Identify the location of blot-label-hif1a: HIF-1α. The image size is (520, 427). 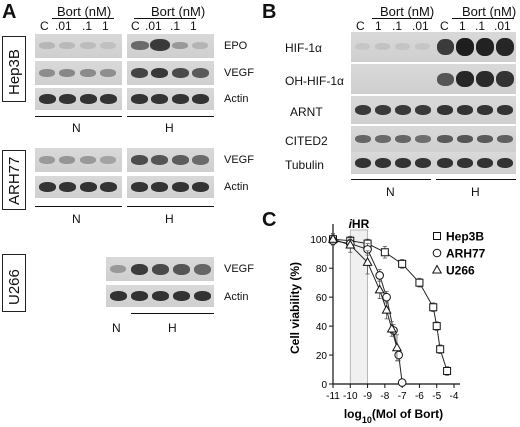
(303, 48).